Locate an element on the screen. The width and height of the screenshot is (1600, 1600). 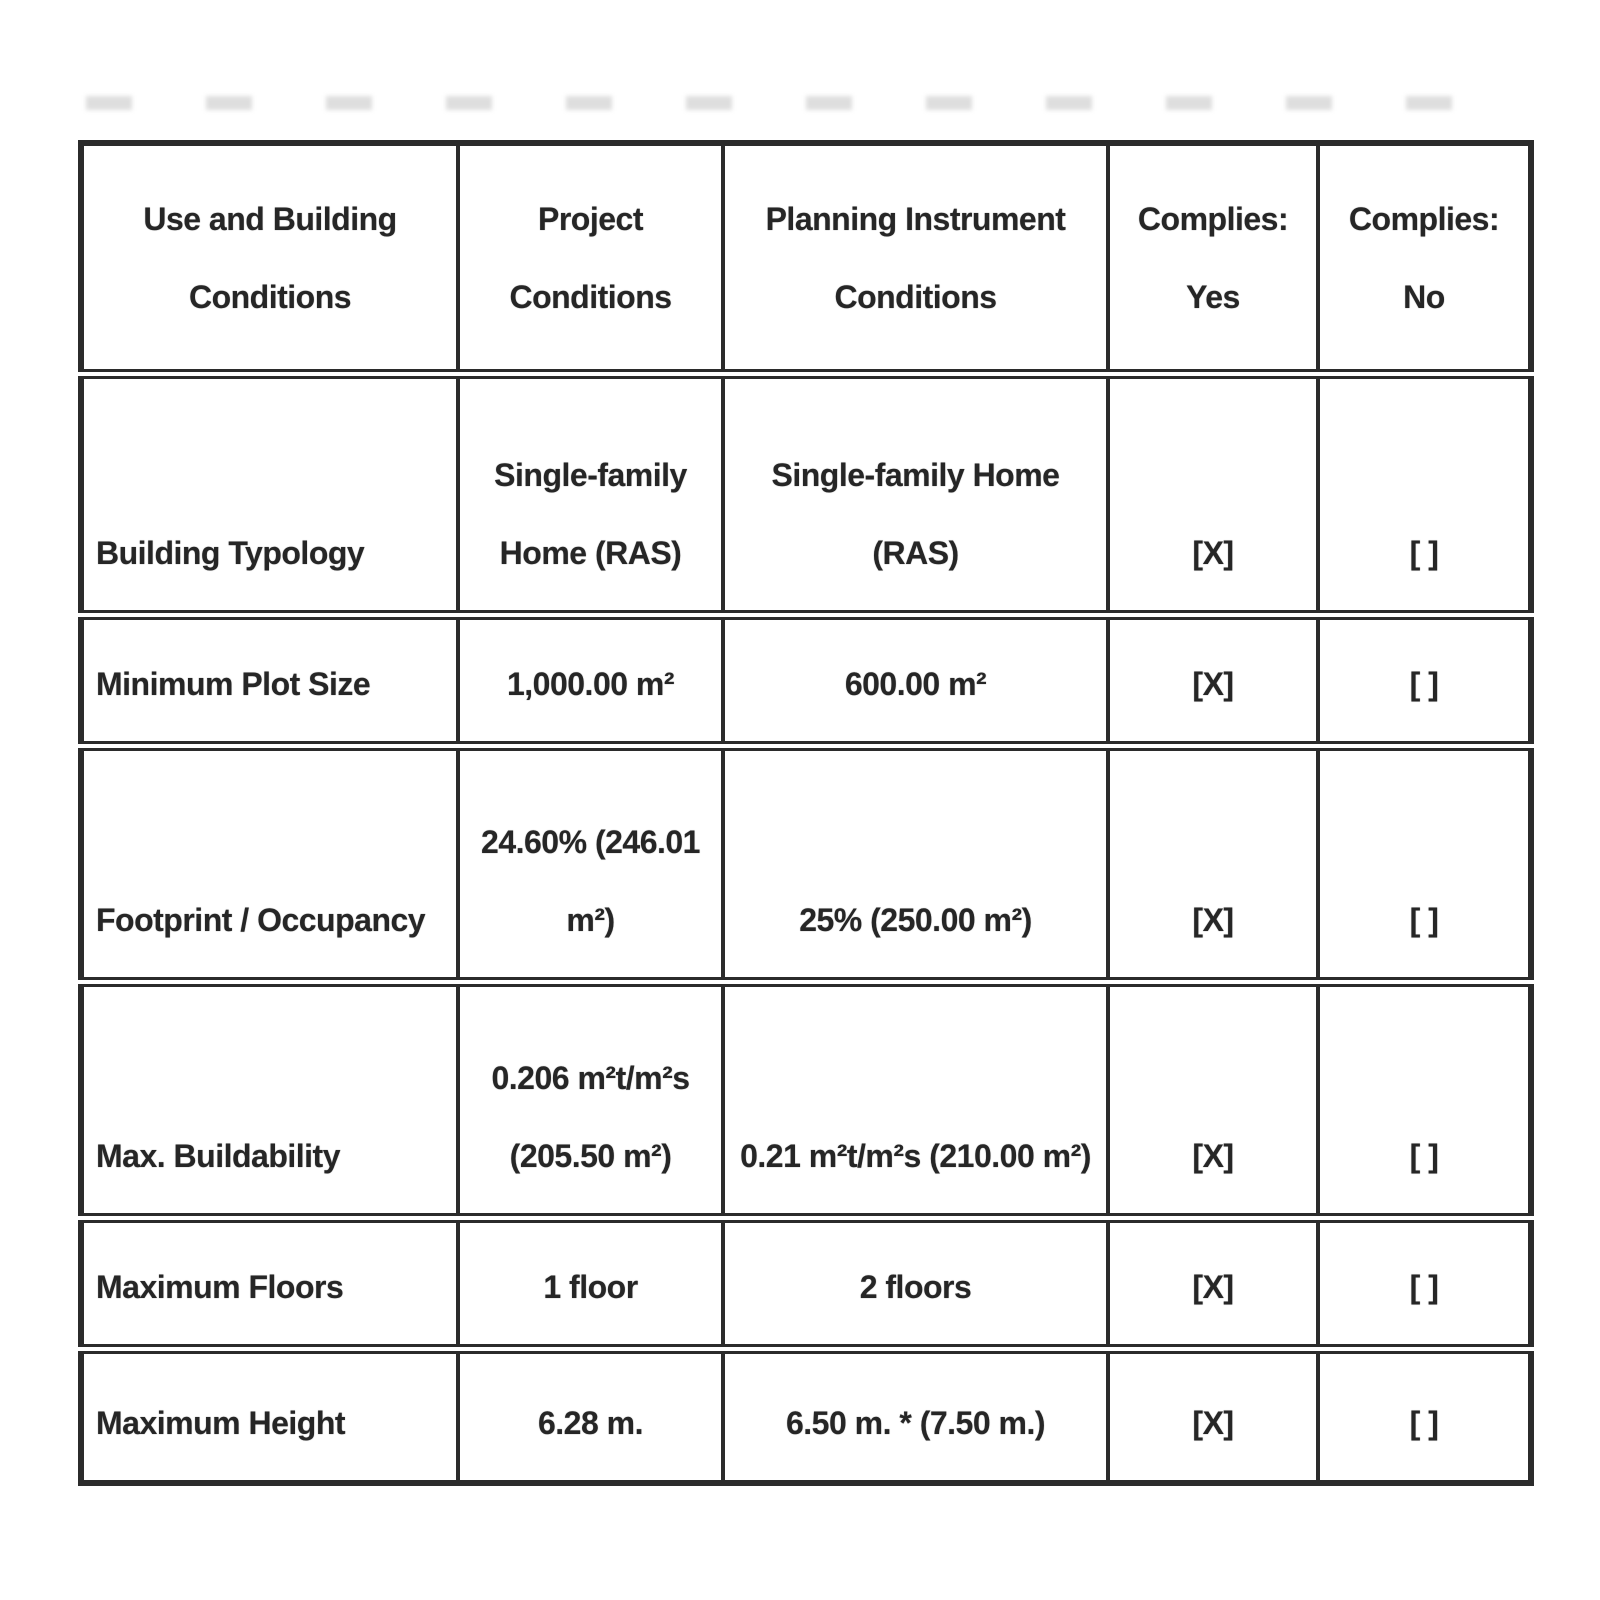
condition-name-cell: Max. Buildability is located at coordinates (269, 1097).